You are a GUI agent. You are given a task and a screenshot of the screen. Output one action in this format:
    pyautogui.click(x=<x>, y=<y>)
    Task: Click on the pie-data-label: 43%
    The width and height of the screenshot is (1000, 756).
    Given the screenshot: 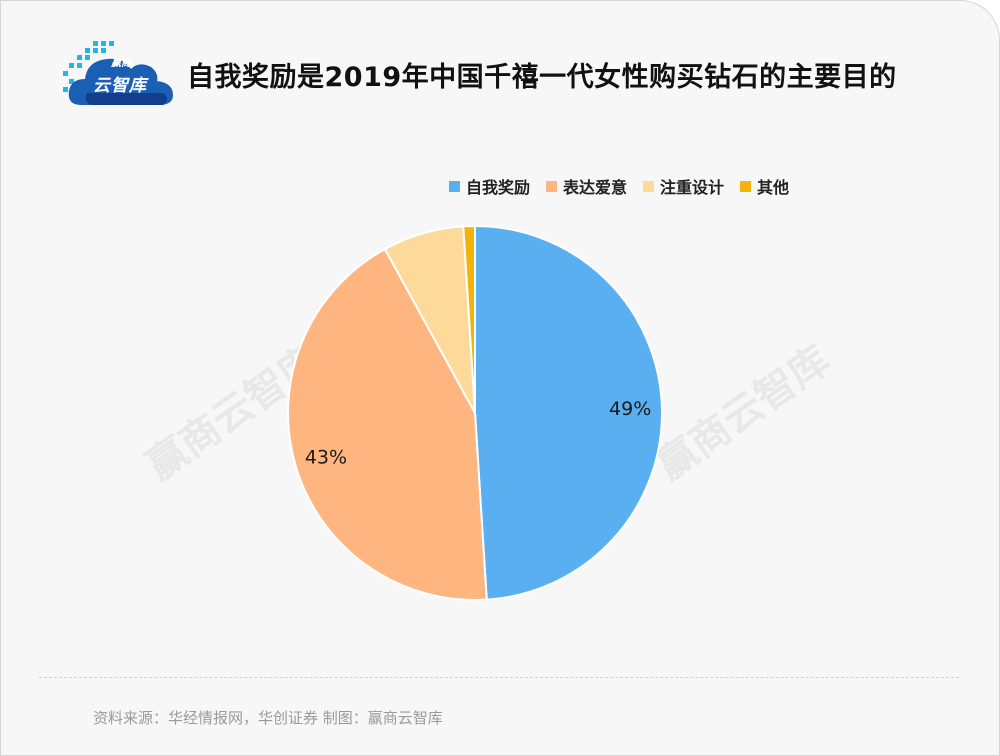 What is the action you would take?
    pyautogui.click(x=326, y=457)
    